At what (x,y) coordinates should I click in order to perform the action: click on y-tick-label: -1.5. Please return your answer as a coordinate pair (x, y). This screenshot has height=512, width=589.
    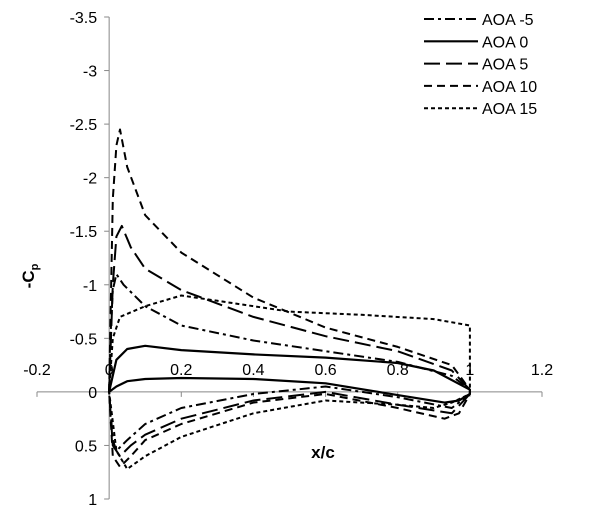
    Looking at the image, I should click on (84, 232).